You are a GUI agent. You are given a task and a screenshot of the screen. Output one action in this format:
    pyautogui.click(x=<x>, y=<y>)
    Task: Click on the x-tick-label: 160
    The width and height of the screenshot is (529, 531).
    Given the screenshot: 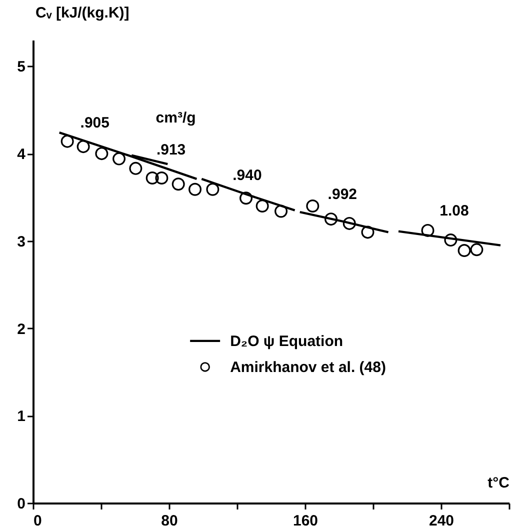 What is the action you would take?
    pyautogui.click(x=305, y=521)
    